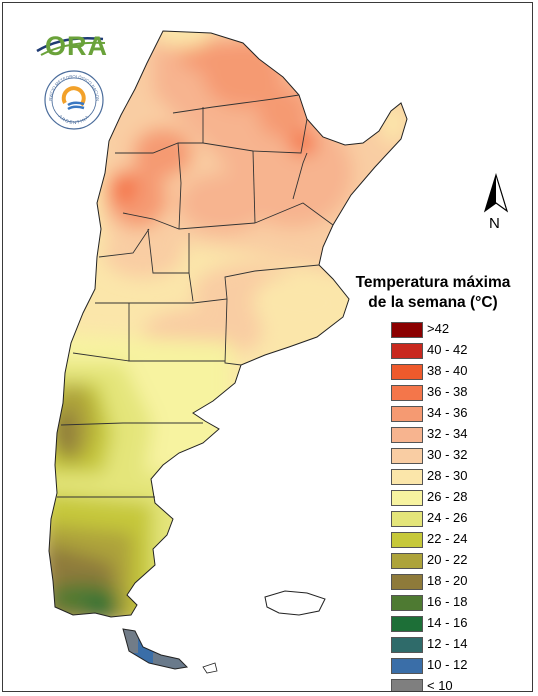  Describe the element at coordinates (447, 496) in the screenshot. I see `legend-label: 26 - 28` at that location.